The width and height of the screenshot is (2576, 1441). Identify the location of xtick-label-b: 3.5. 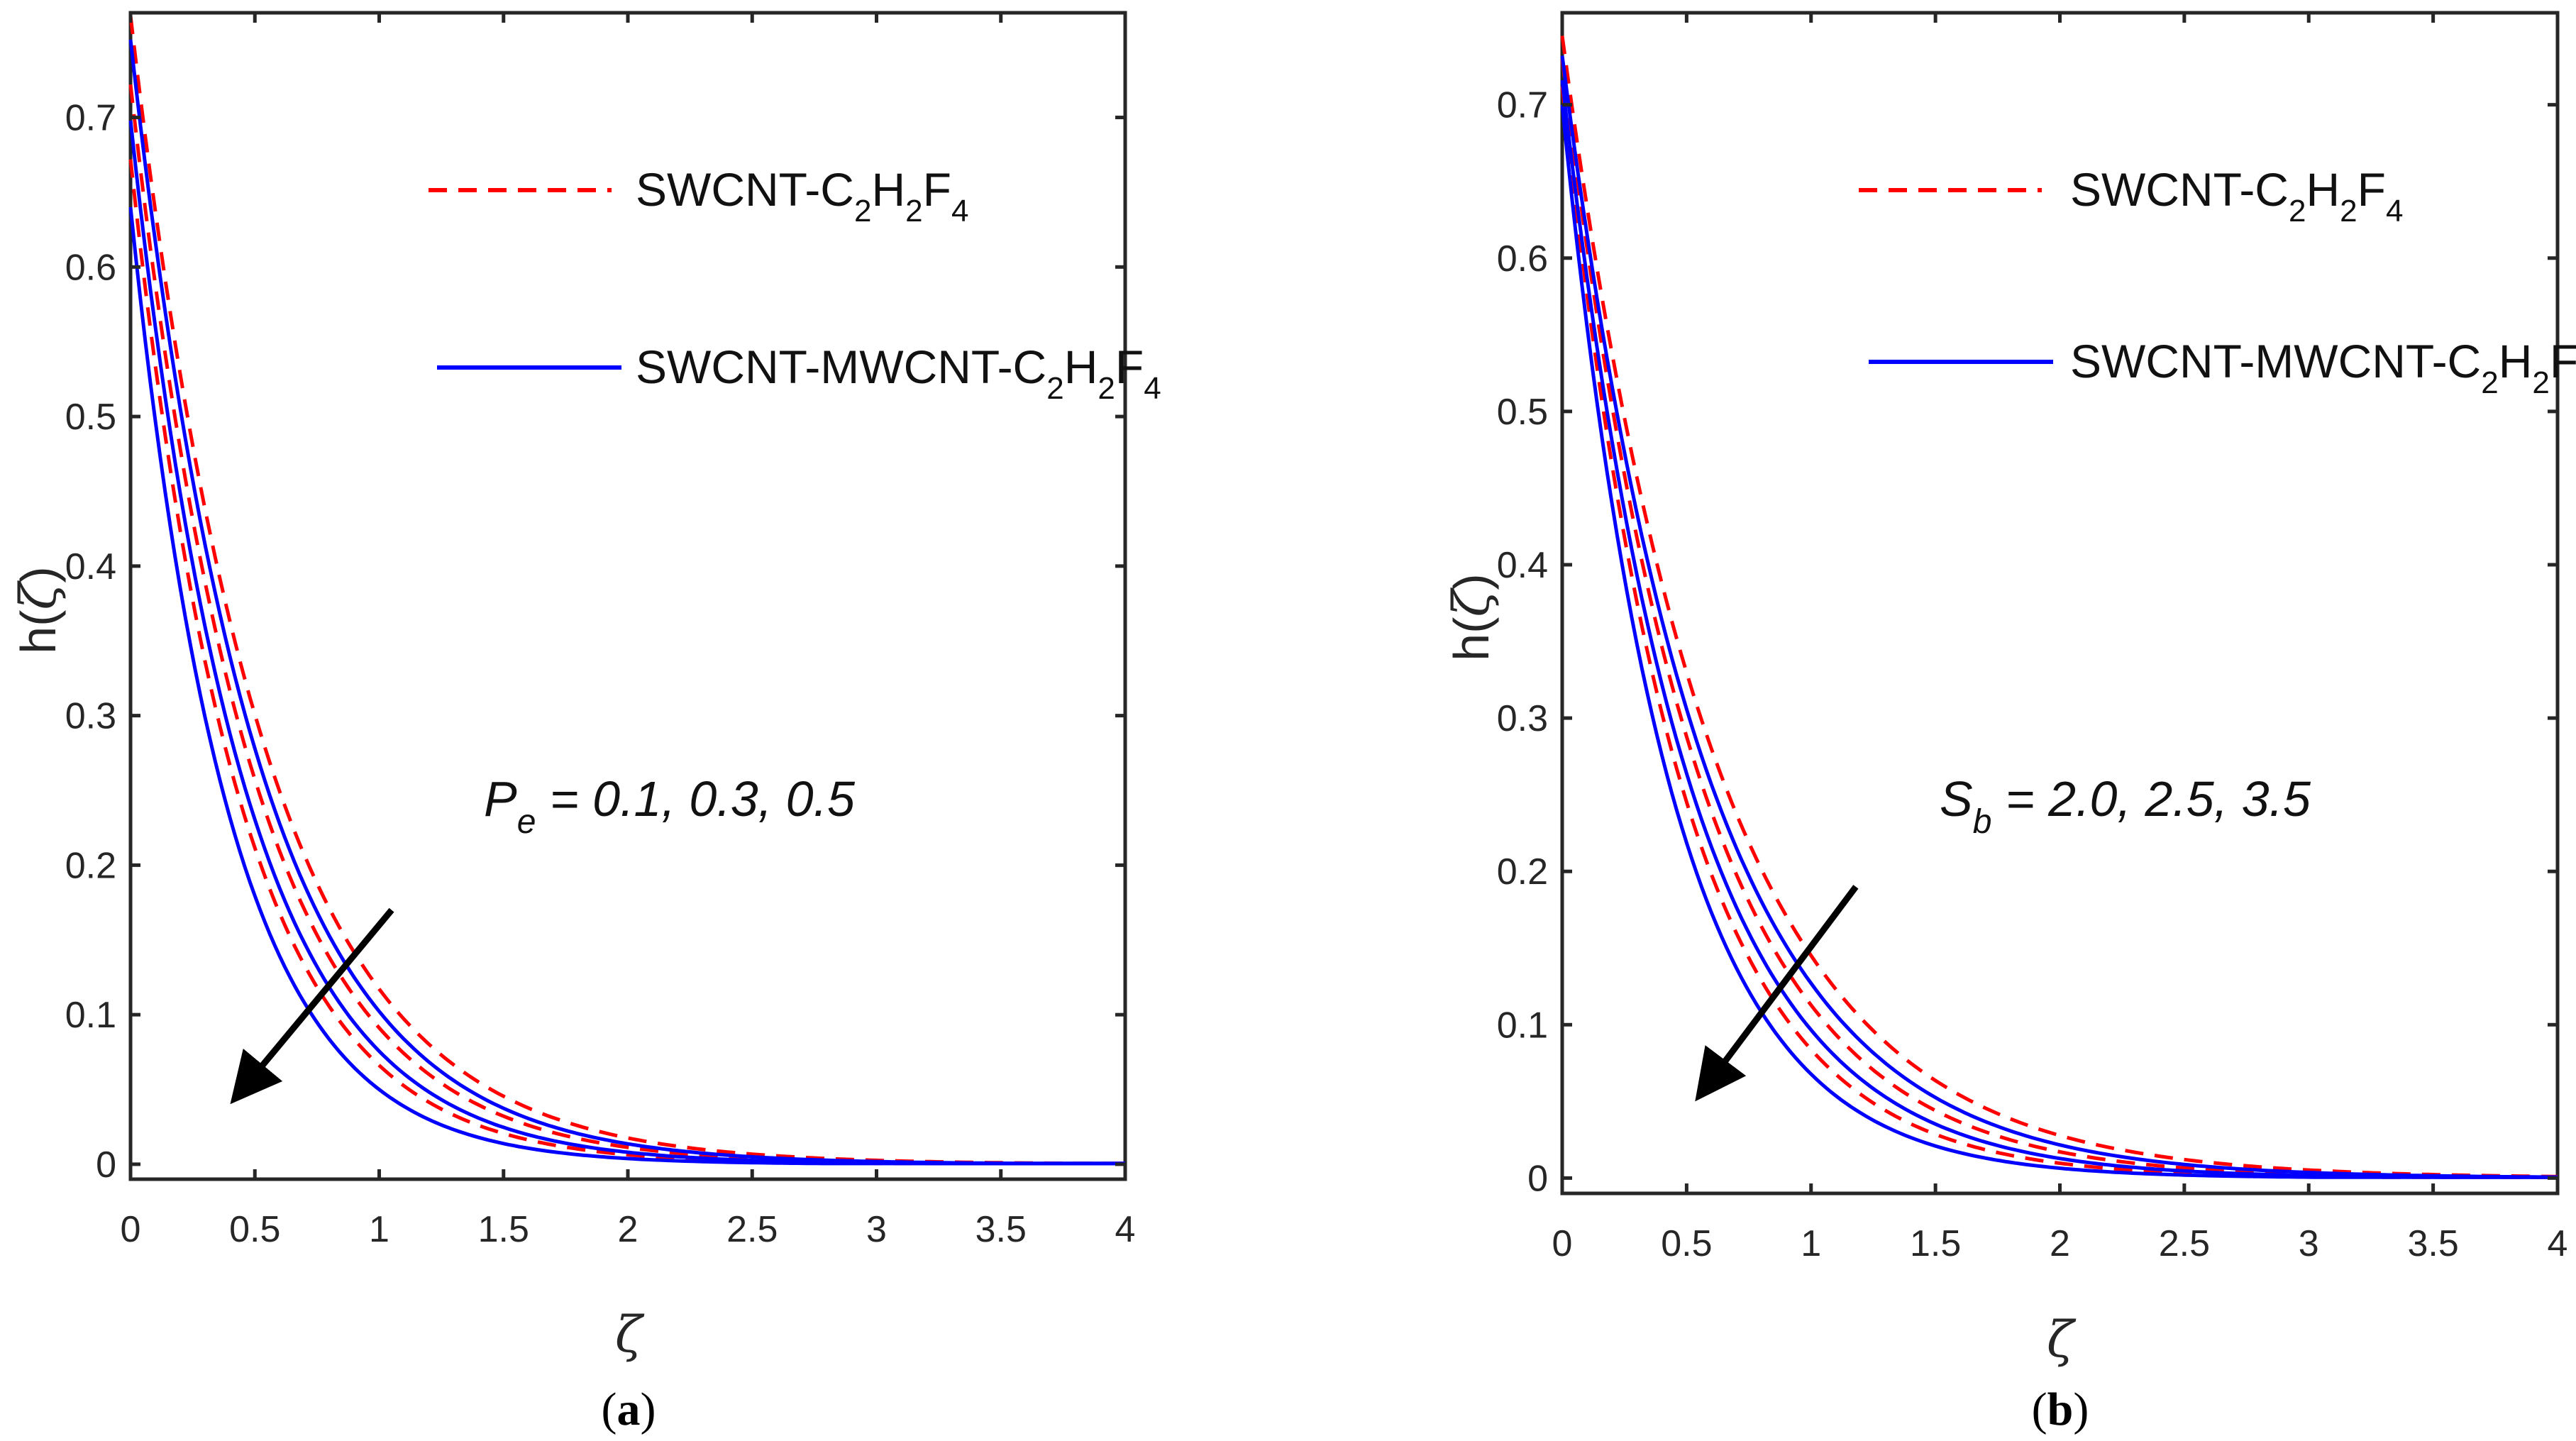
(2432, 1243).